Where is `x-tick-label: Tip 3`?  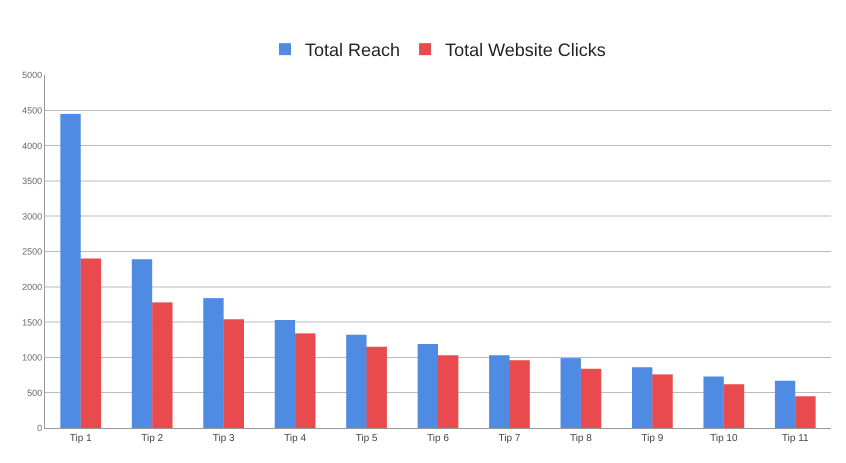 x-tick-label: Tip 3 is located at coordinates (223, 438).